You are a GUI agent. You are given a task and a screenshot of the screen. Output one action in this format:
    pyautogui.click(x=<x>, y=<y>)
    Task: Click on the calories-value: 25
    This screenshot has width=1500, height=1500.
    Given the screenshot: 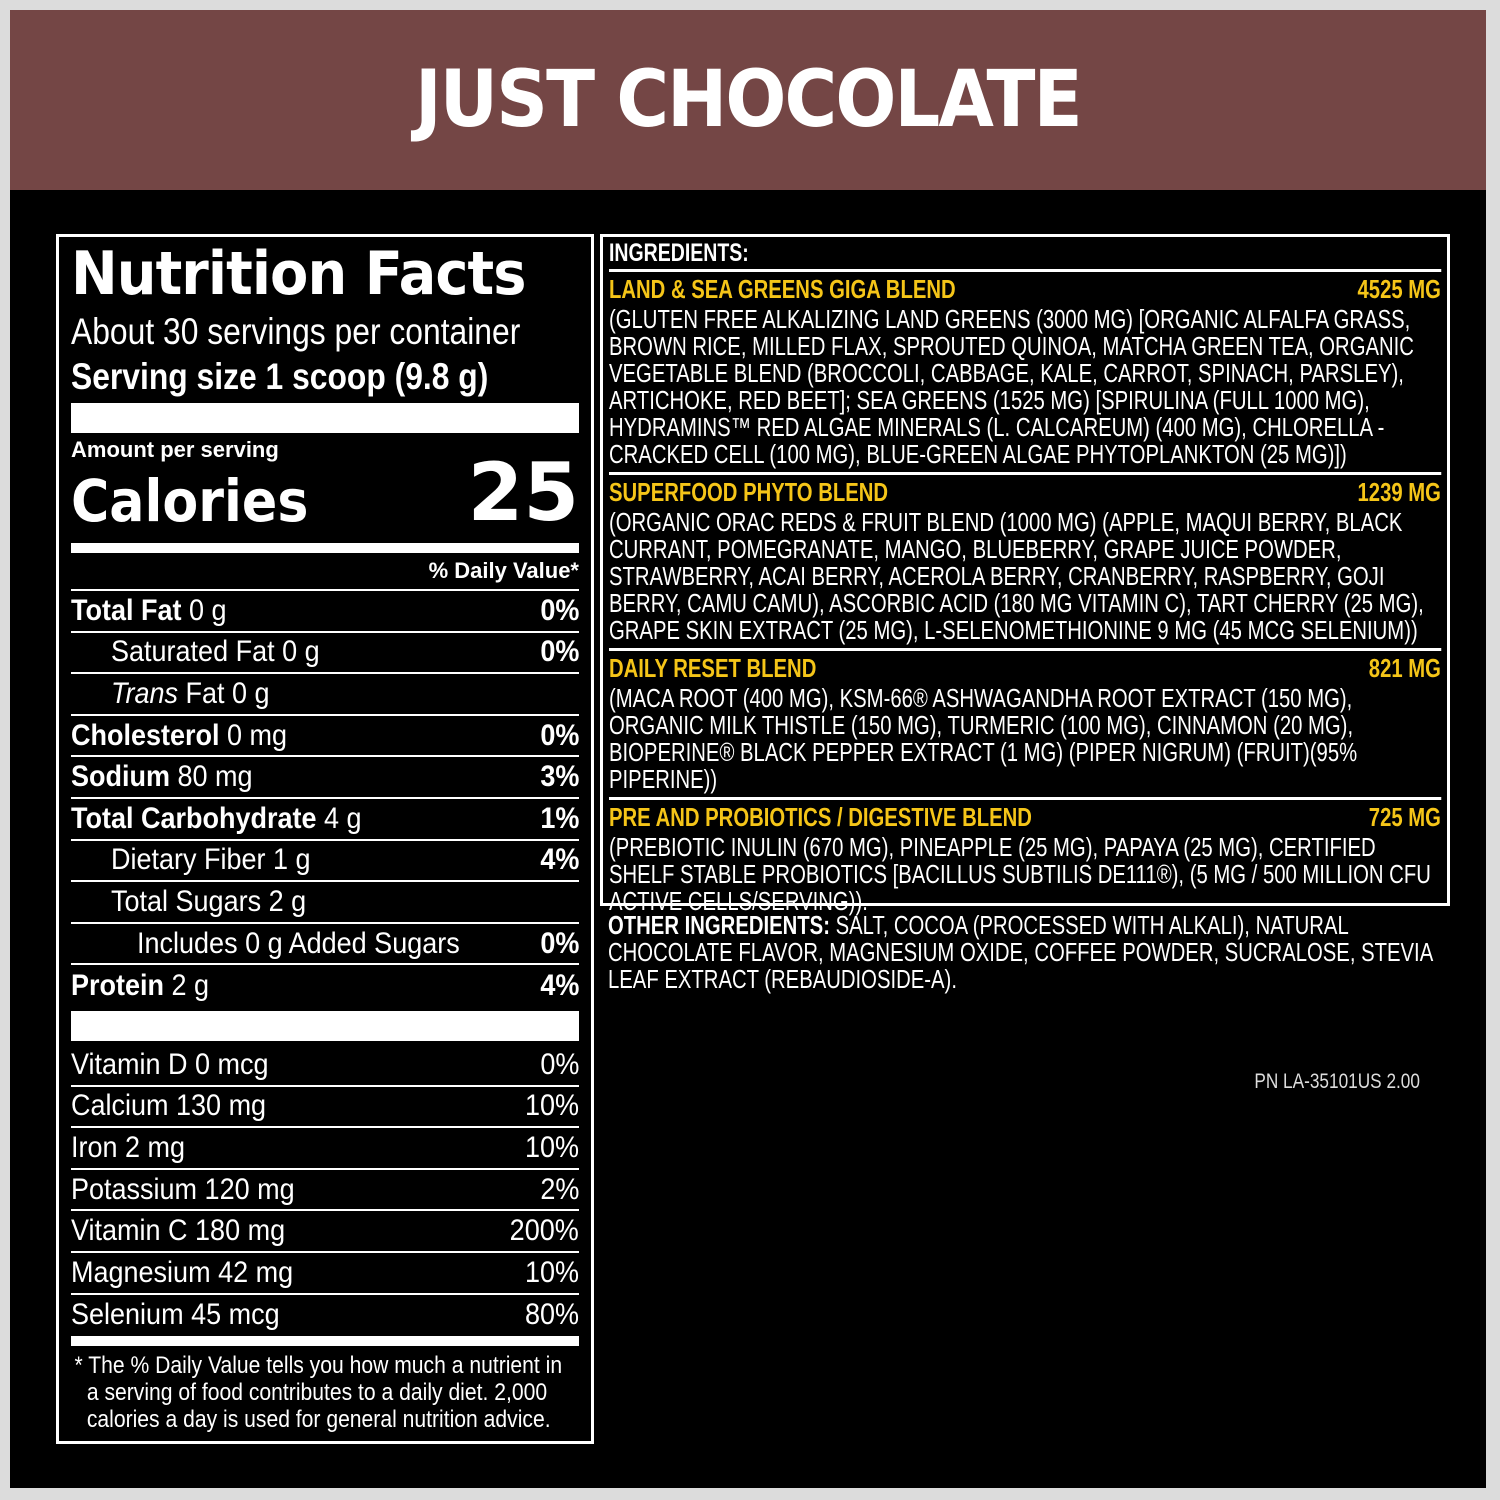 What is the action you would take?
    pyautogui.click(x=523, y=492)
    